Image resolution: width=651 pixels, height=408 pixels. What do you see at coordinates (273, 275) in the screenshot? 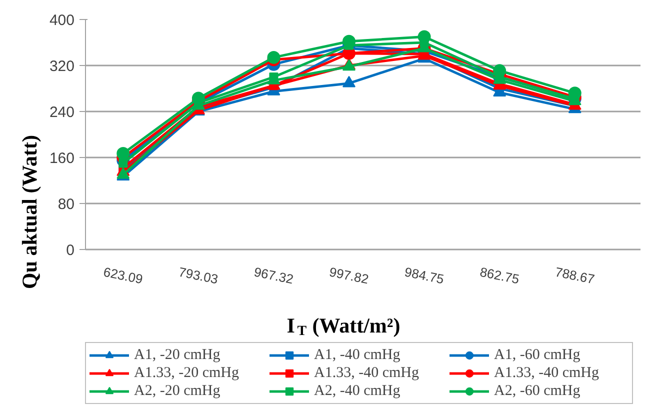
I see `x-tick-label: 967.32` at bounding box center [273, 275].